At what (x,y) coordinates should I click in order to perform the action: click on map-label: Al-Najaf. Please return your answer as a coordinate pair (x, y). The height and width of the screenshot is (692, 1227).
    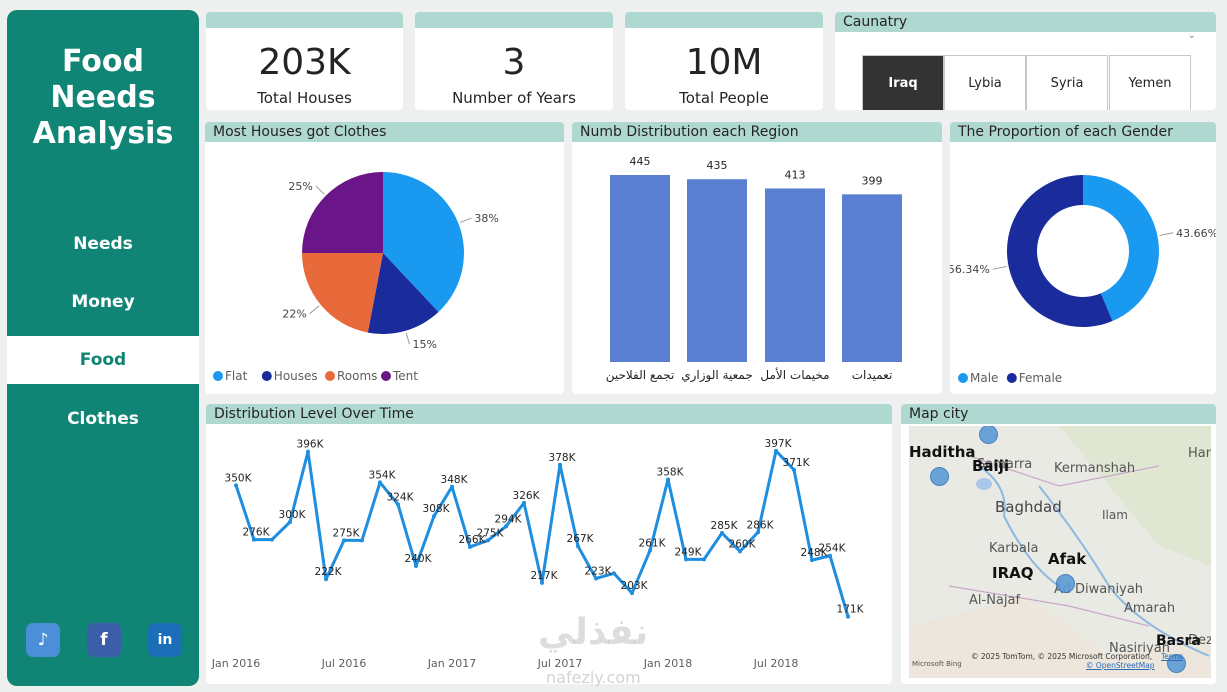
    Looking at the image, I should click on (995, 600).